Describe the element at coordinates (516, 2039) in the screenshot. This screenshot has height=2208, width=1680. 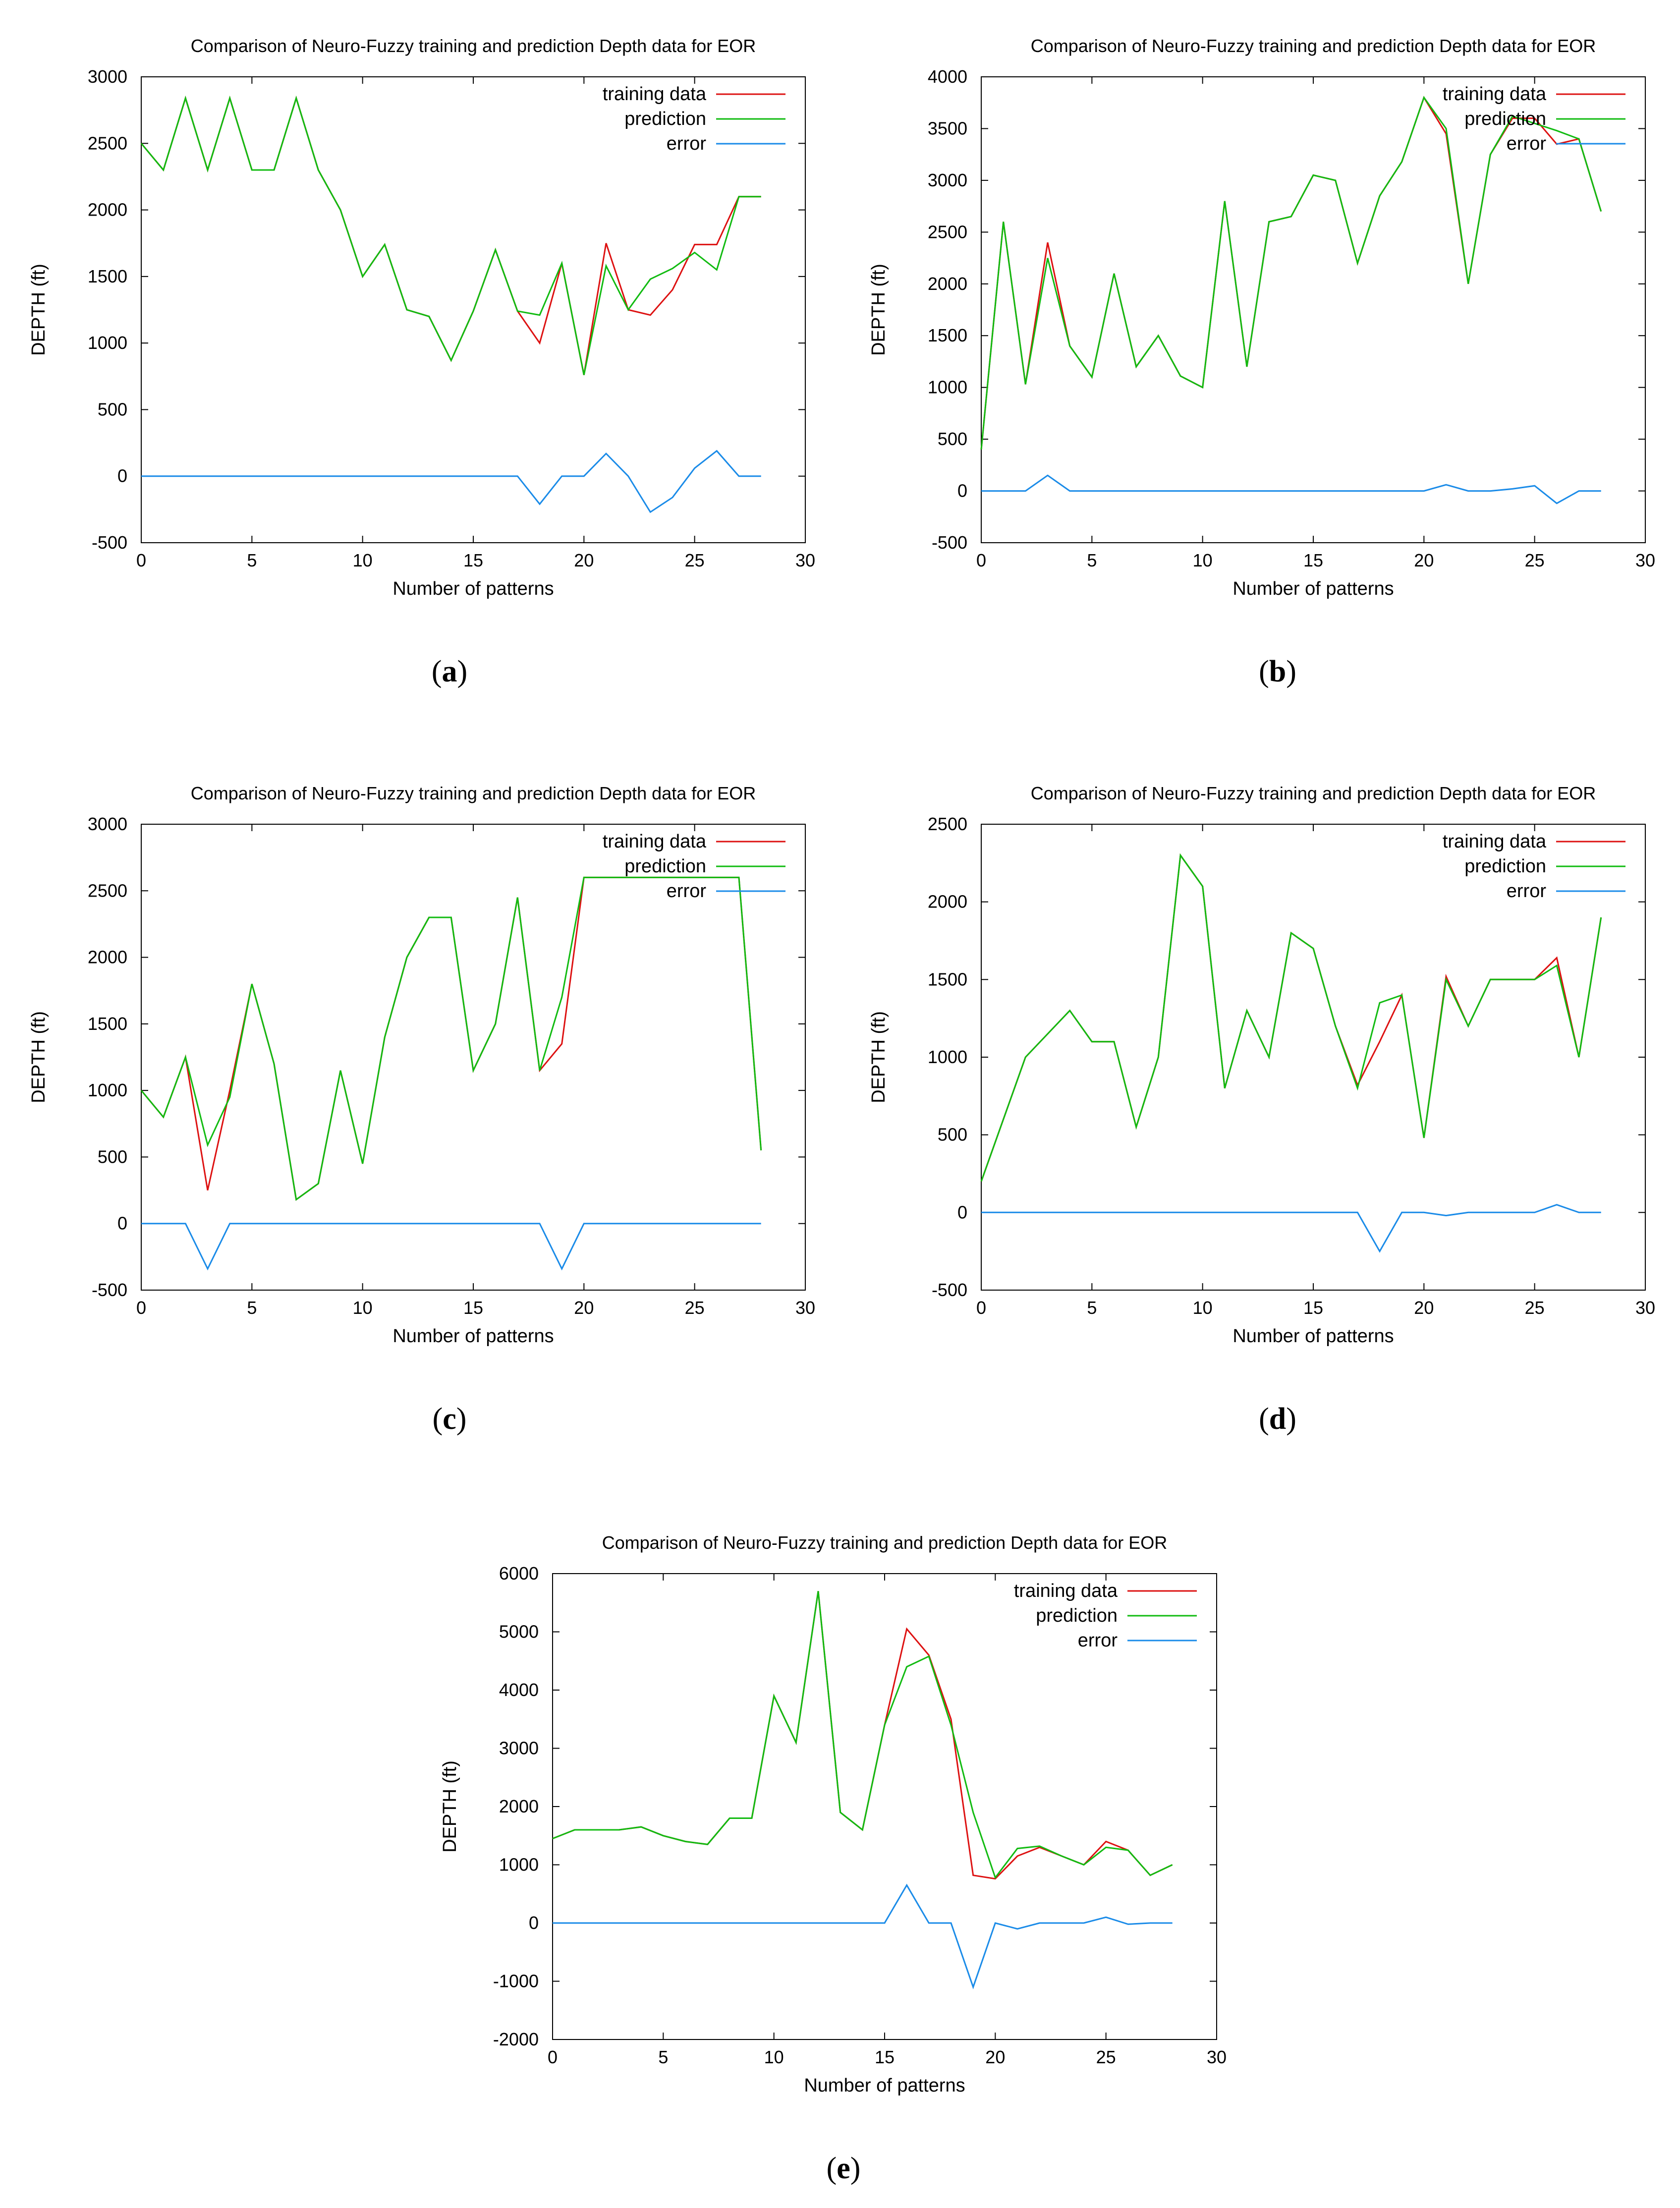
I see `y-tick-label: -2000` at that location.